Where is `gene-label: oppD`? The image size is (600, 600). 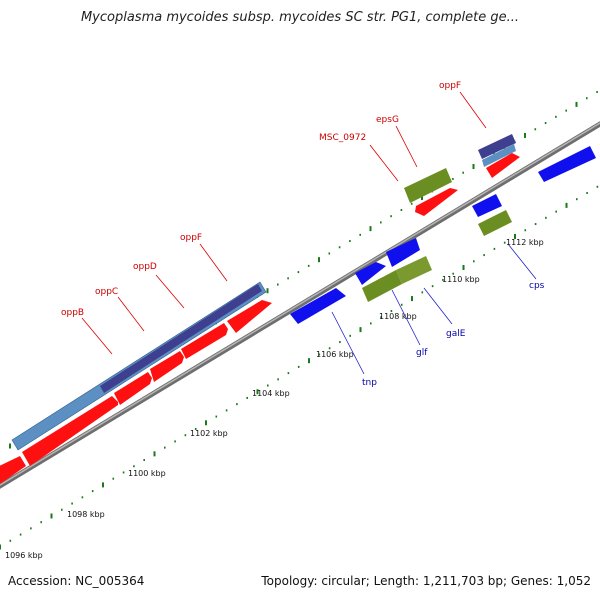 gene-label: oppD is located at coordinates (145, 267).